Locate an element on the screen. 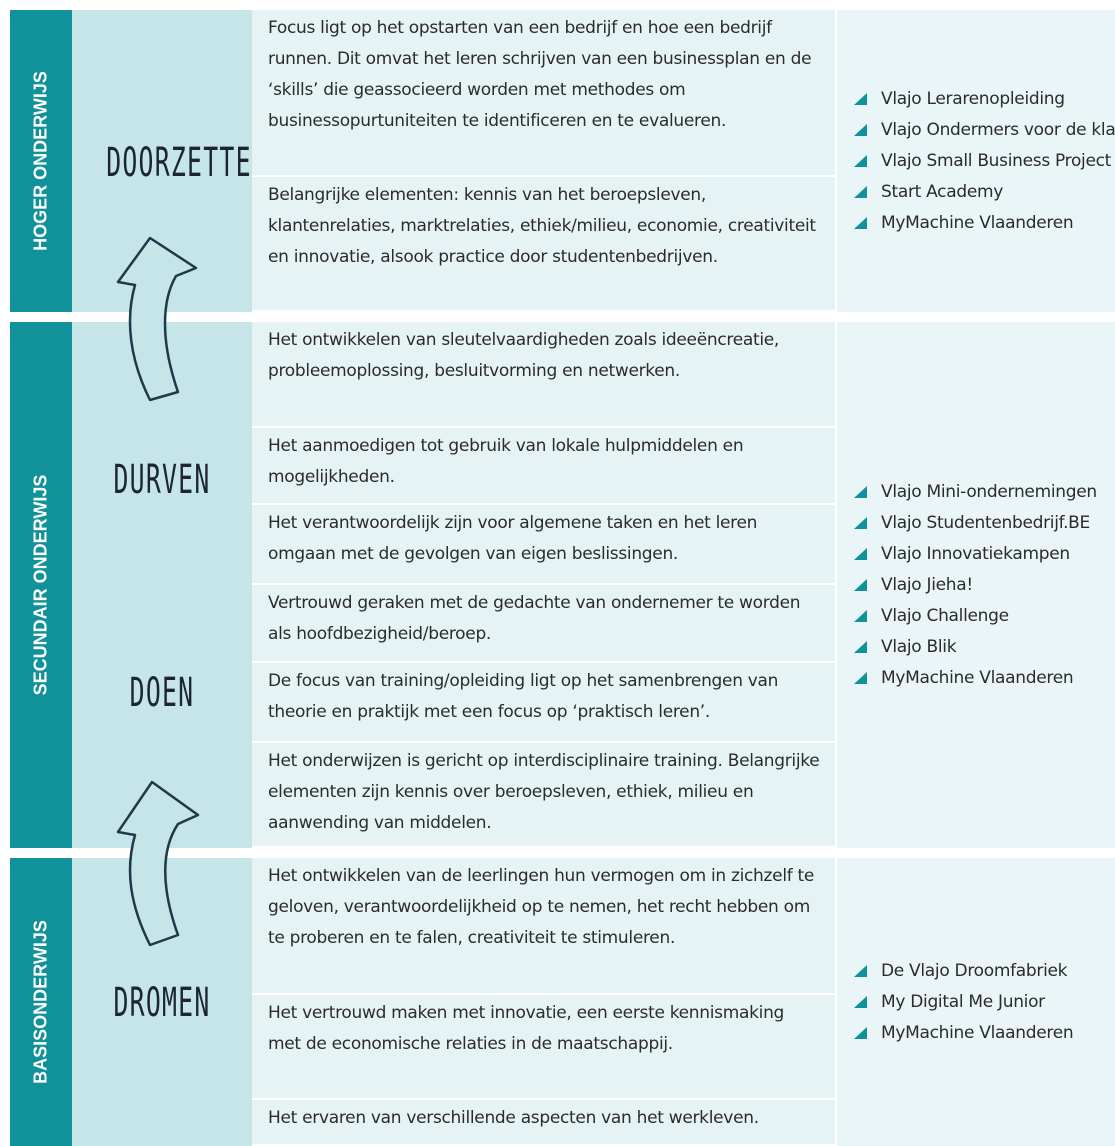 The image size is (1115, 1146). program-item: Start Academy is located at coordinates (976, 192).